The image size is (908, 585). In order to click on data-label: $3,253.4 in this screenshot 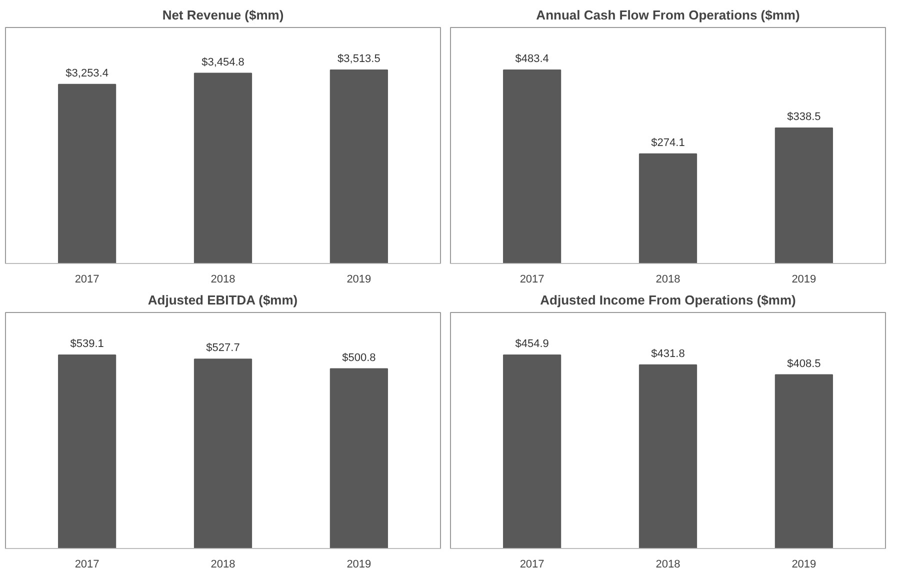, I will do `click(87, 73)`.